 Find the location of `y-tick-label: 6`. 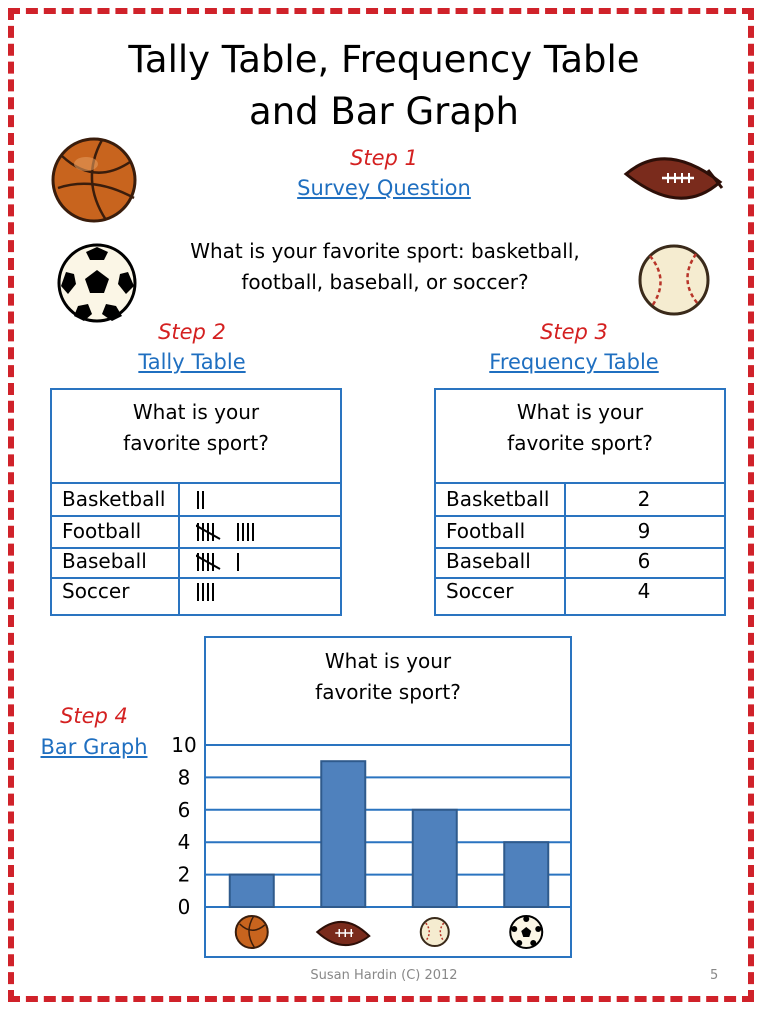

y-tick-label: 6 is located at coordinates (184, 810).